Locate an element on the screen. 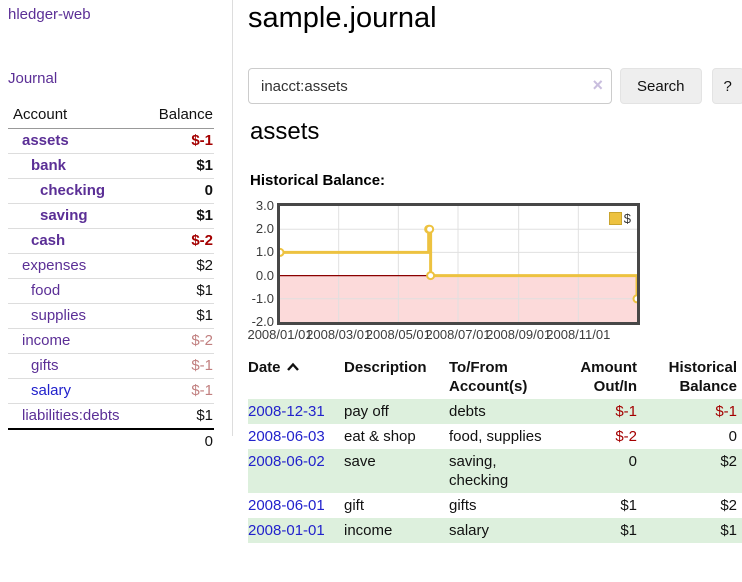 The width and height of the screenshot is (742, 582). account-row: expenses $2 is located at coordinates (111, 266).